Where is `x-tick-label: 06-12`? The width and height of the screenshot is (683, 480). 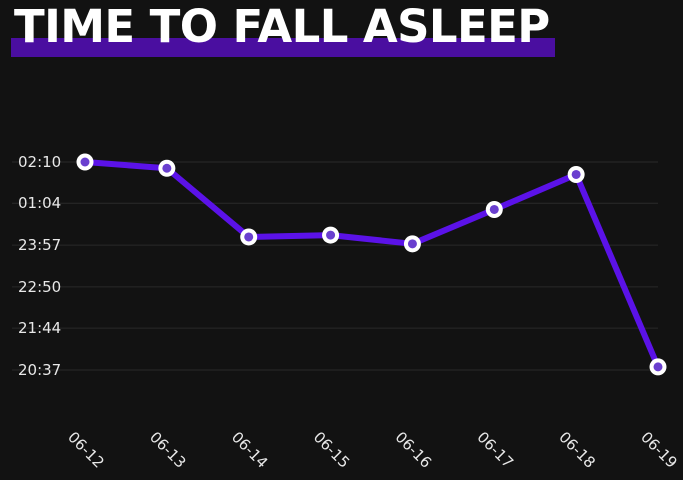
x-tick-label: 06-12 is located at coordinates (86, 450).